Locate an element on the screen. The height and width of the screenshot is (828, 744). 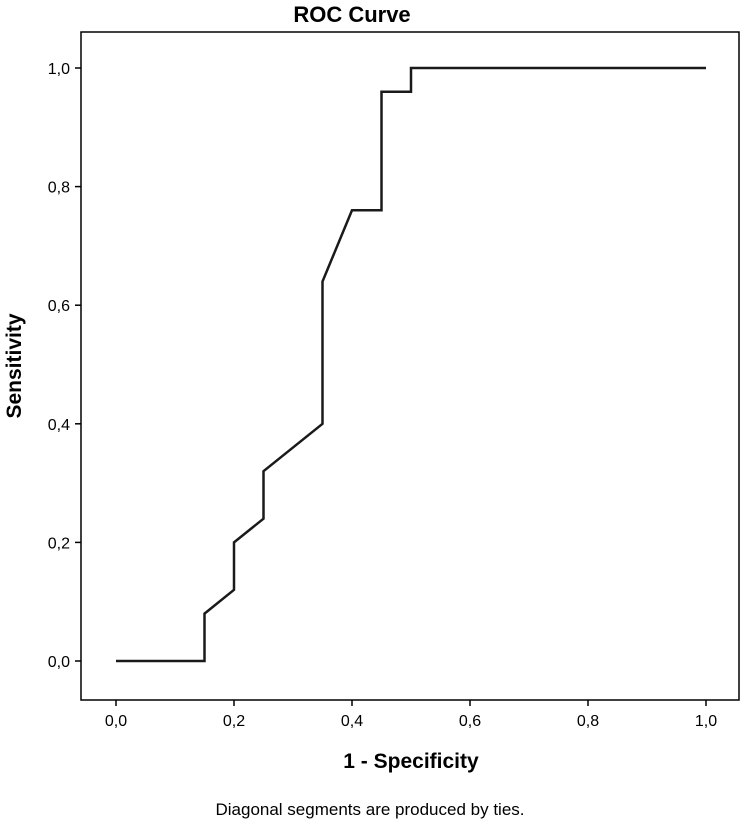
x-tick-label: 0,0 is located at coordinates (116, 721).